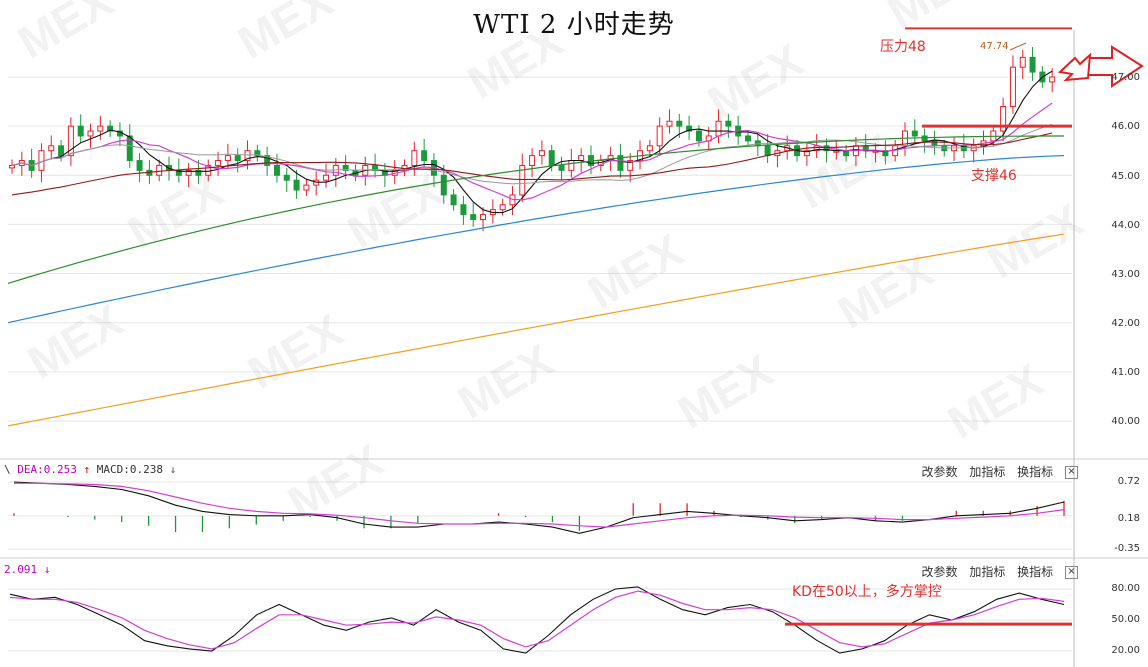 This screenshot has width=1148, height=667. I want to click on support-label: 支撑46, so click(994, 176).